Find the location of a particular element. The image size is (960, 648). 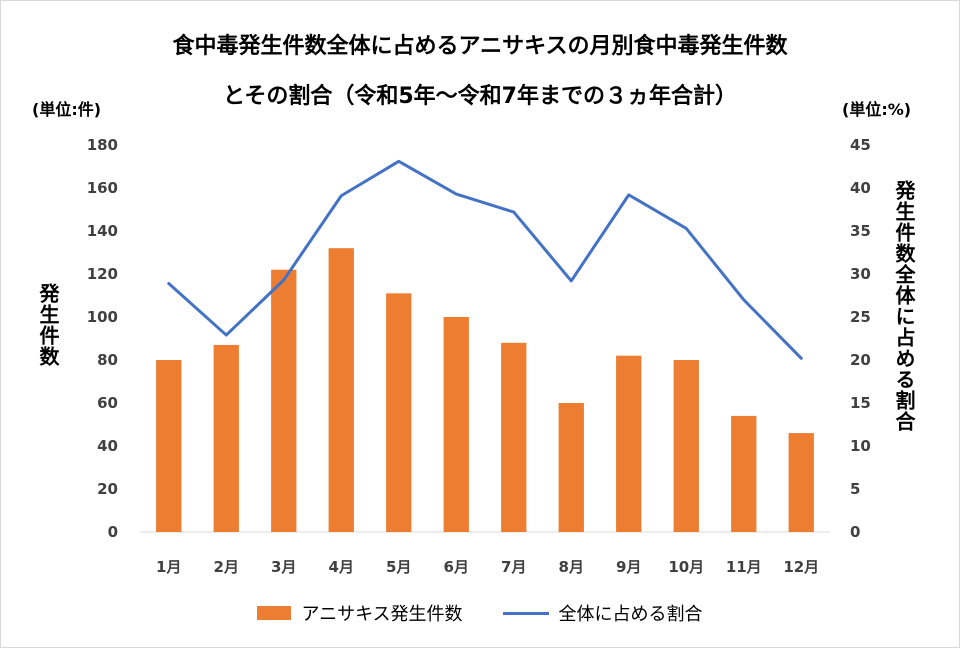

legend-label-line: 全体に占める割合 is located at coordinates (630, 614).